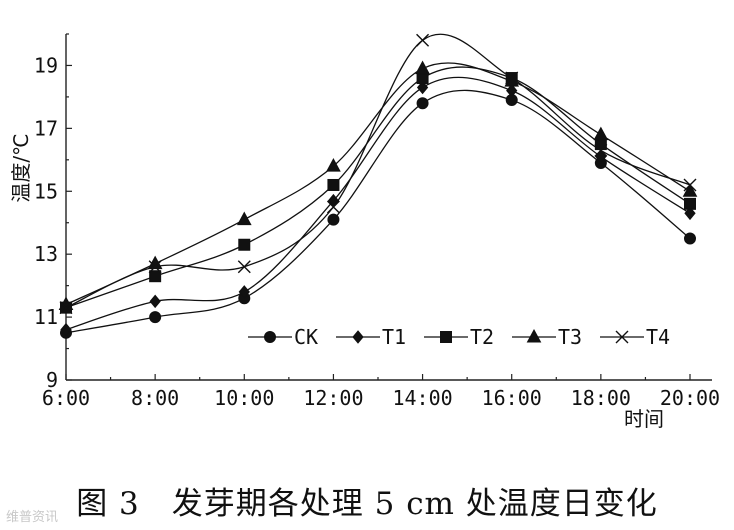  I want to click on x-tick-label: 16:00, so click(512, 398).